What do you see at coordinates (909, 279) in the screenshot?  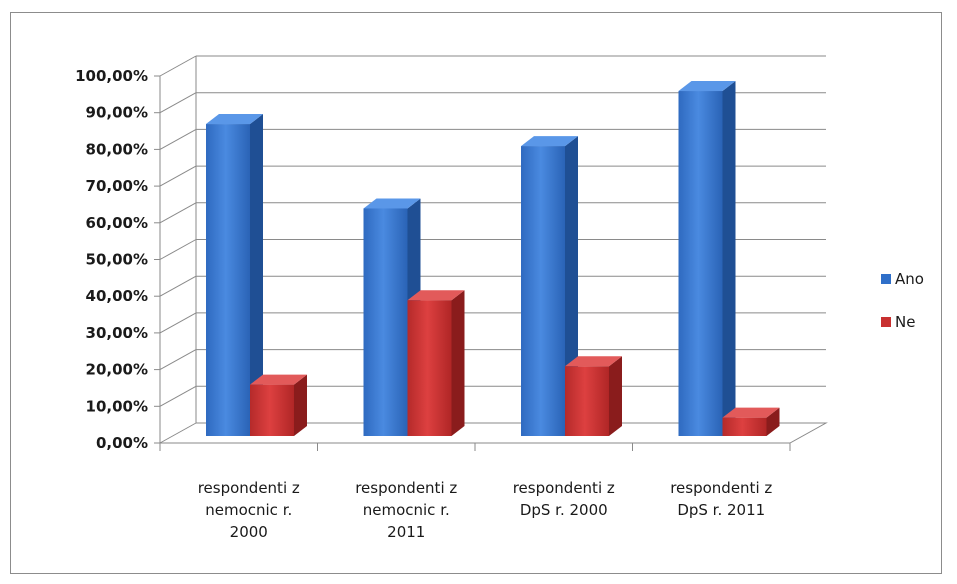 I see `legend-label-ano: Ano` at bounding box center [909, 279].